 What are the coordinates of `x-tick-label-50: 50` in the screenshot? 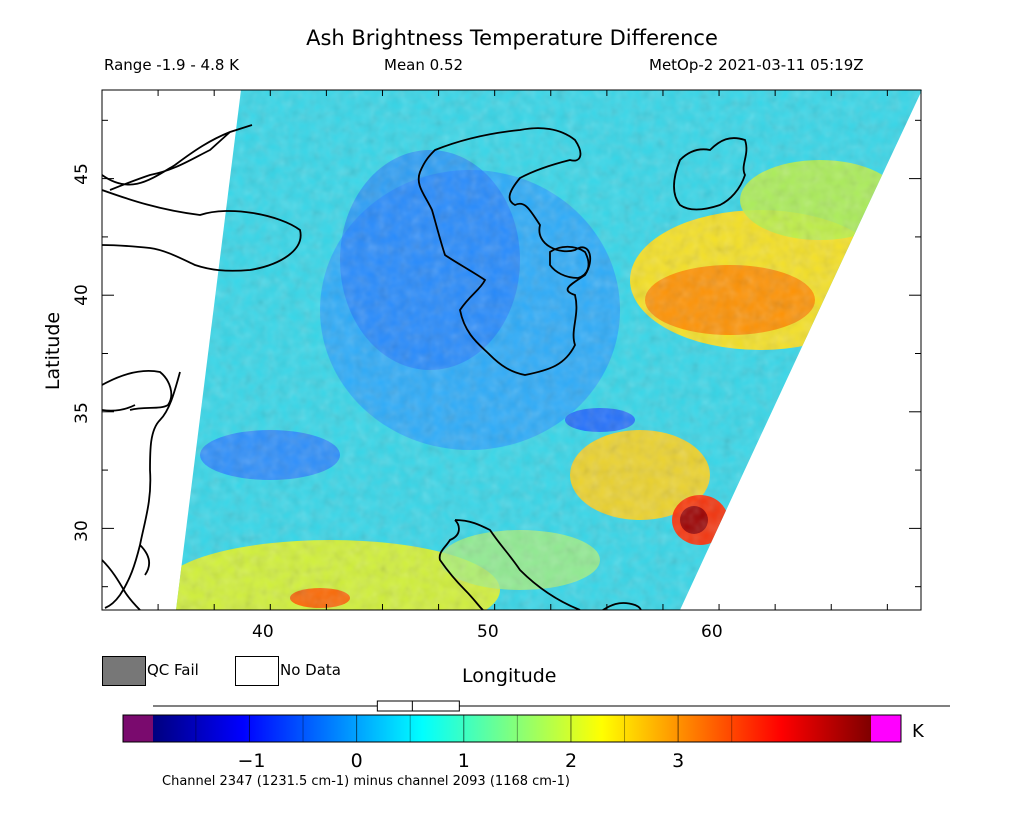 It's located at (488, 632).